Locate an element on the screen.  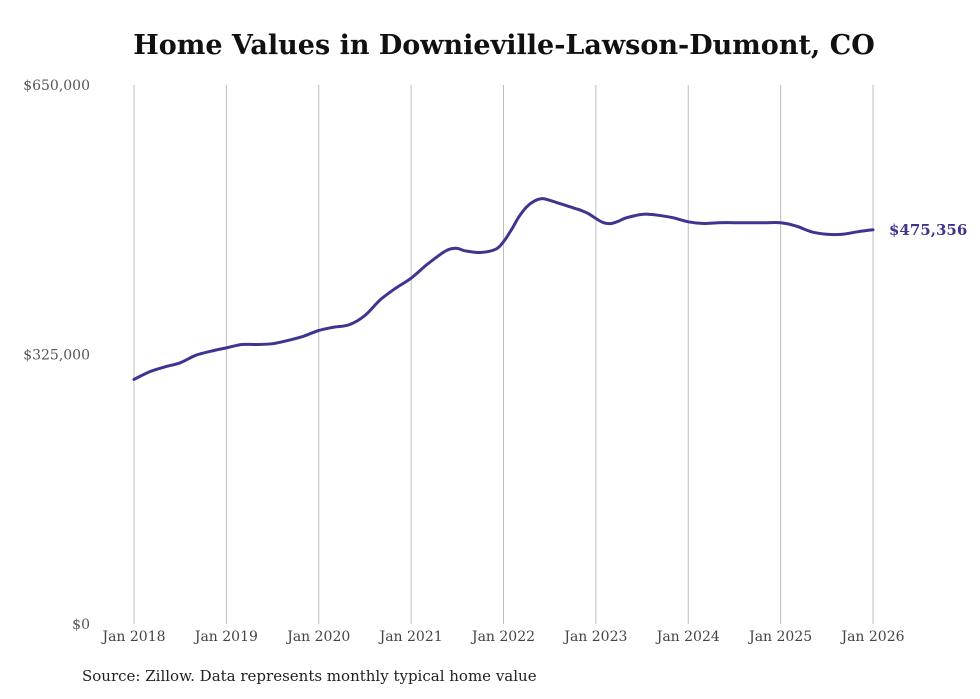
last-value-label: $475,356 is located at coordinates (928, 230).